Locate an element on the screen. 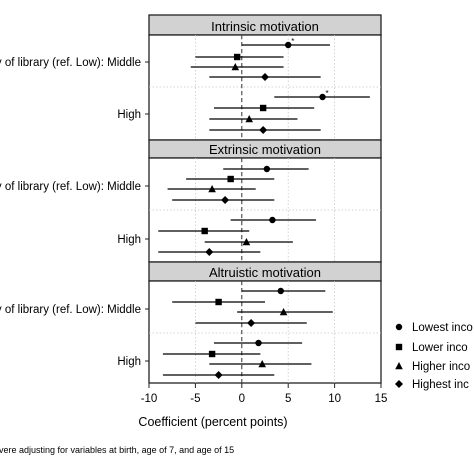 This screenshot has width=474, height=474. x-tick-label: 5 is located at coordinates (288, 399).